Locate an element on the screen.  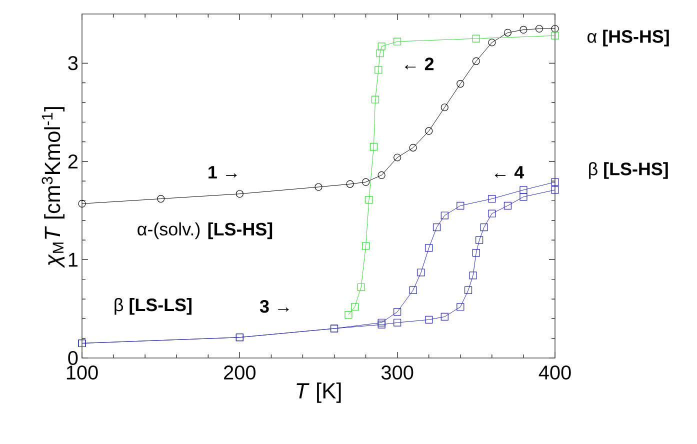
x-tick-label: 200 is located at coordinates (240, 373).